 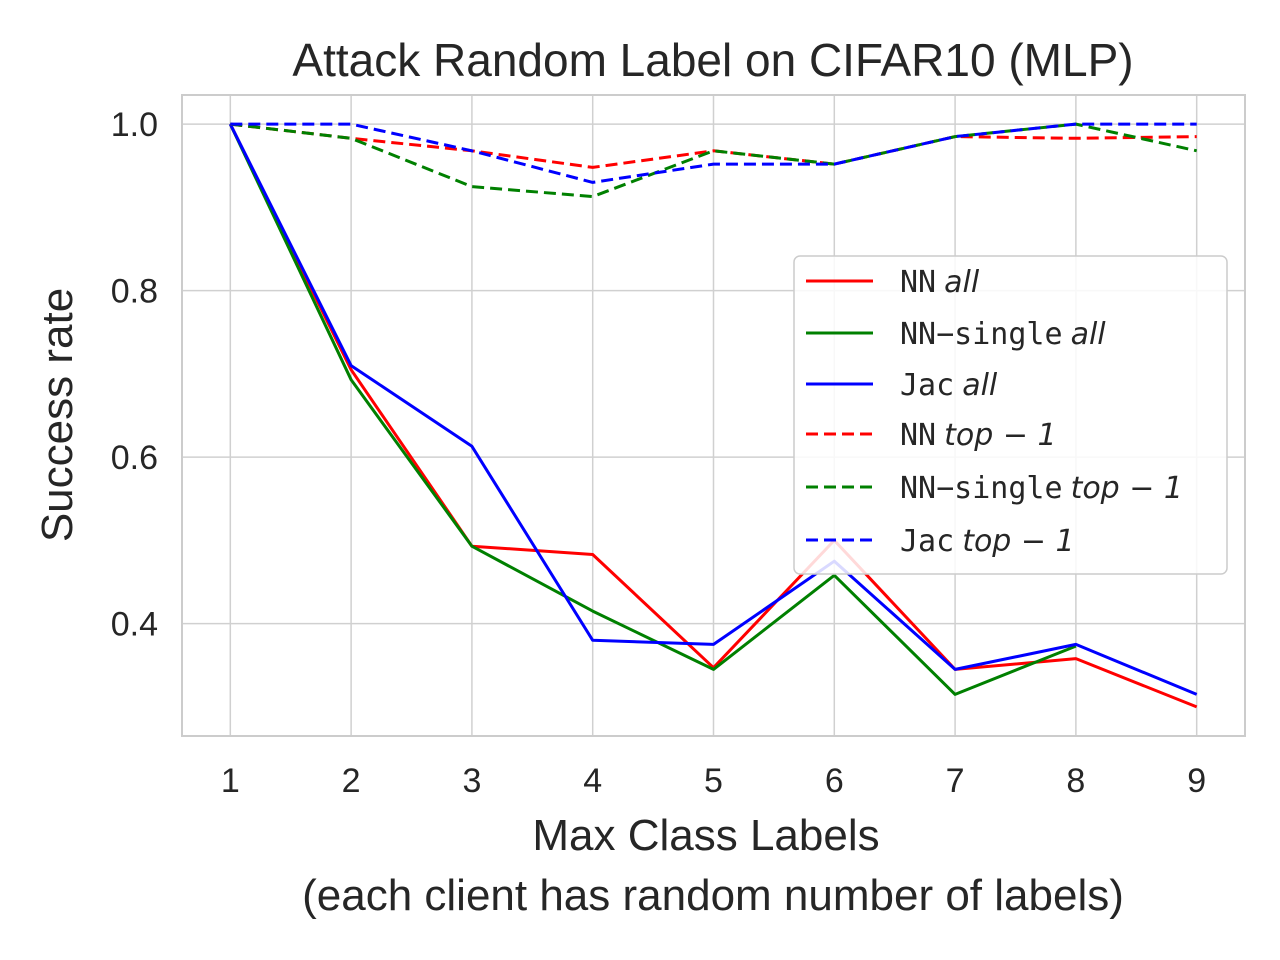 What do you see at coordinates (134, 458) in the screenshot?
I see `y-tick-label: 0.6` at bounding box center [134, 458].